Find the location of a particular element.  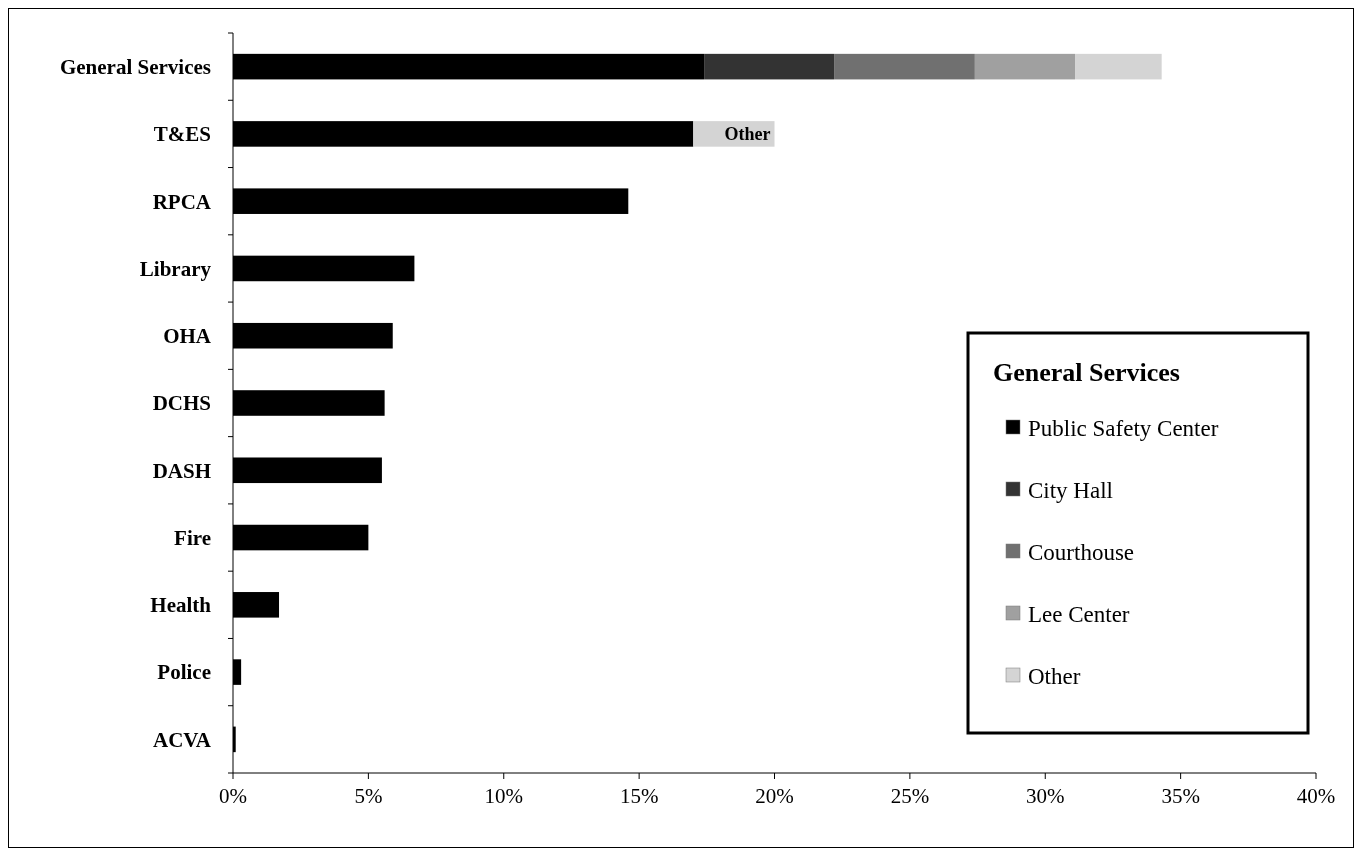

x-tick-label: 40% is located at coordinates (1316, 796).